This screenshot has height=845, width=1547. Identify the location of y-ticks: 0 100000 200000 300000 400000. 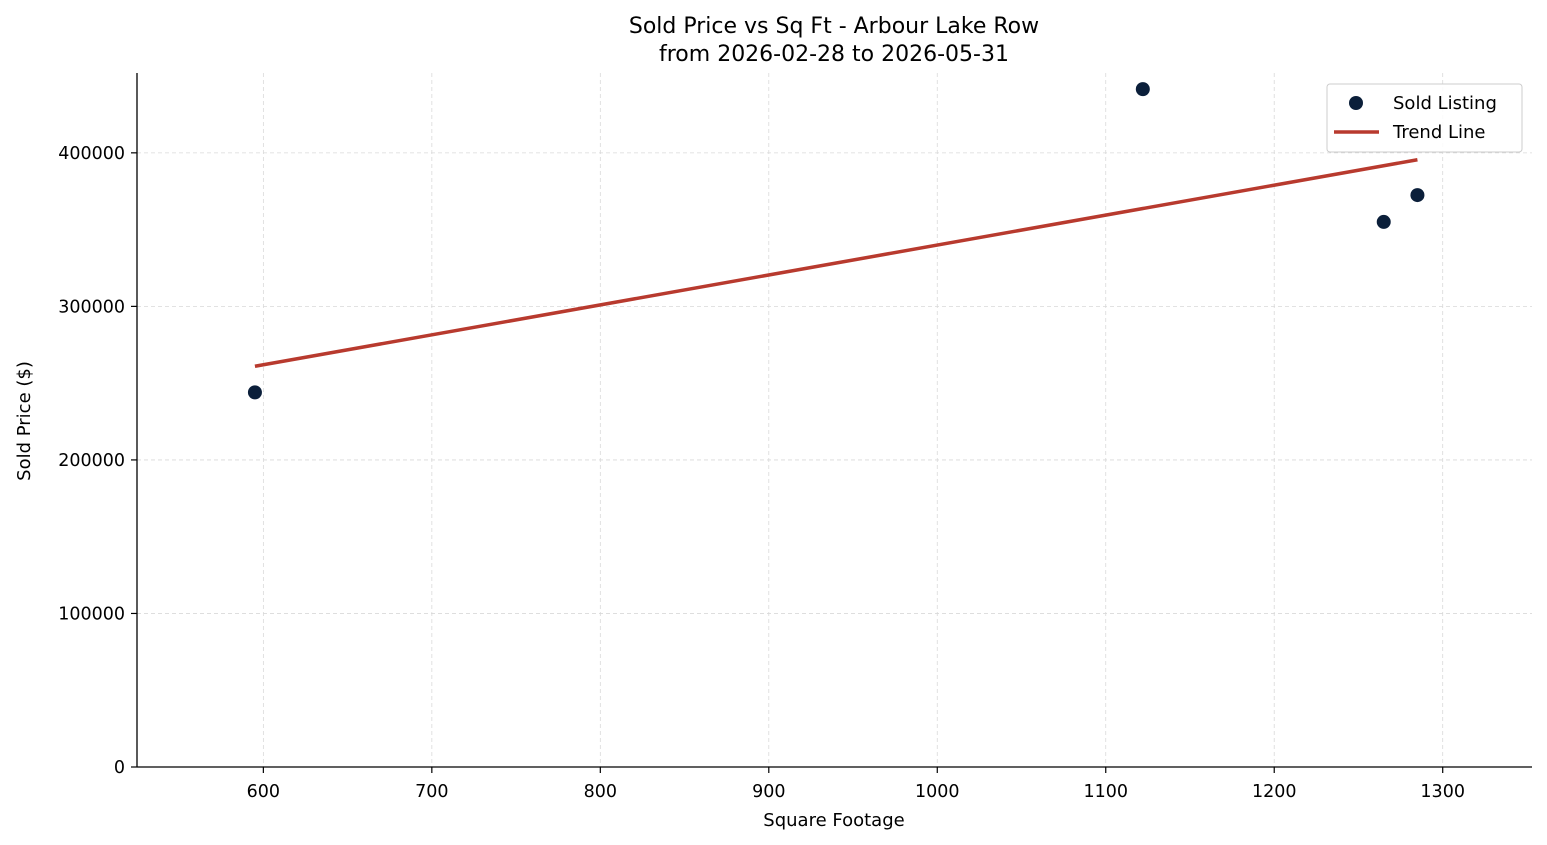
(97, 461).